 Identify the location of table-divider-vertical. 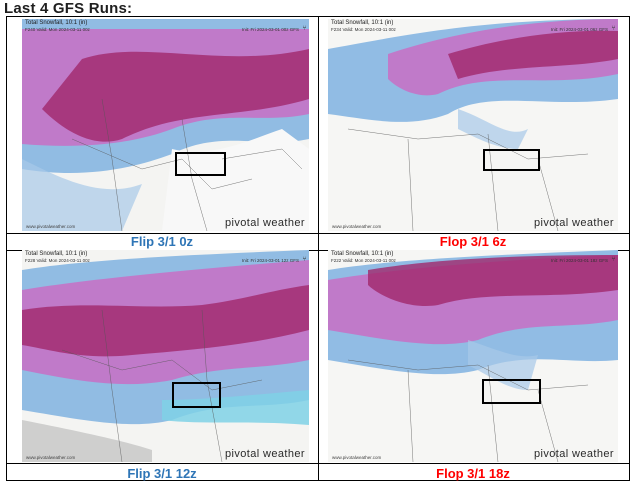
(318, 248).